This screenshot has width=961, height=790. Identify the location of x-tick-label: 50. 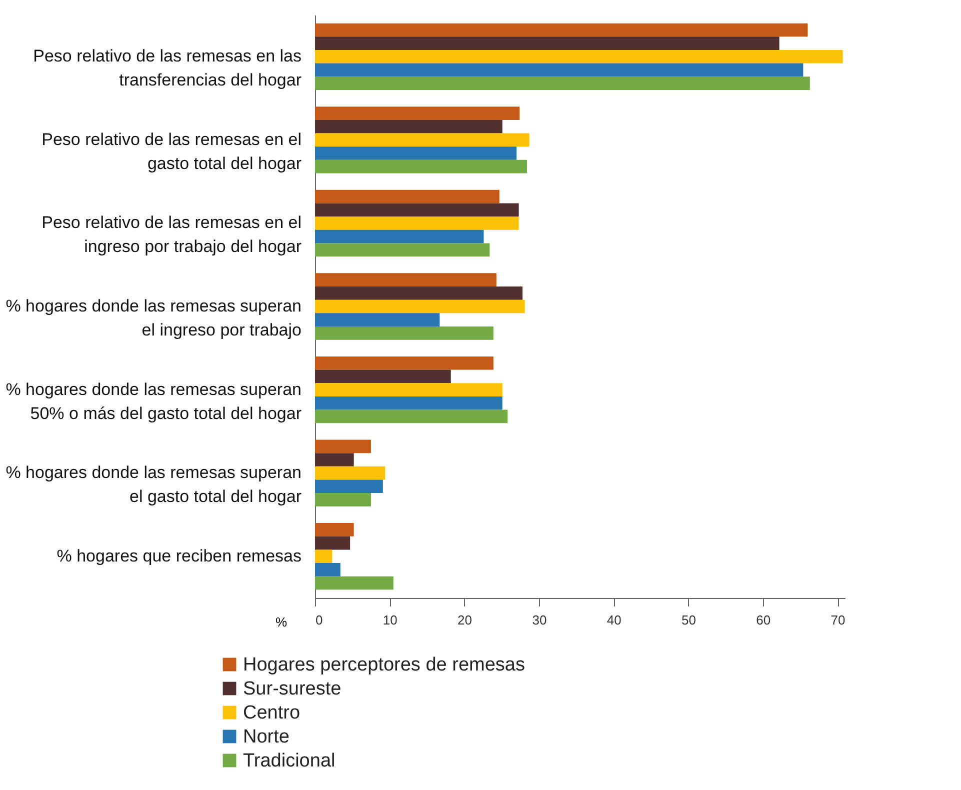
(689, 620).